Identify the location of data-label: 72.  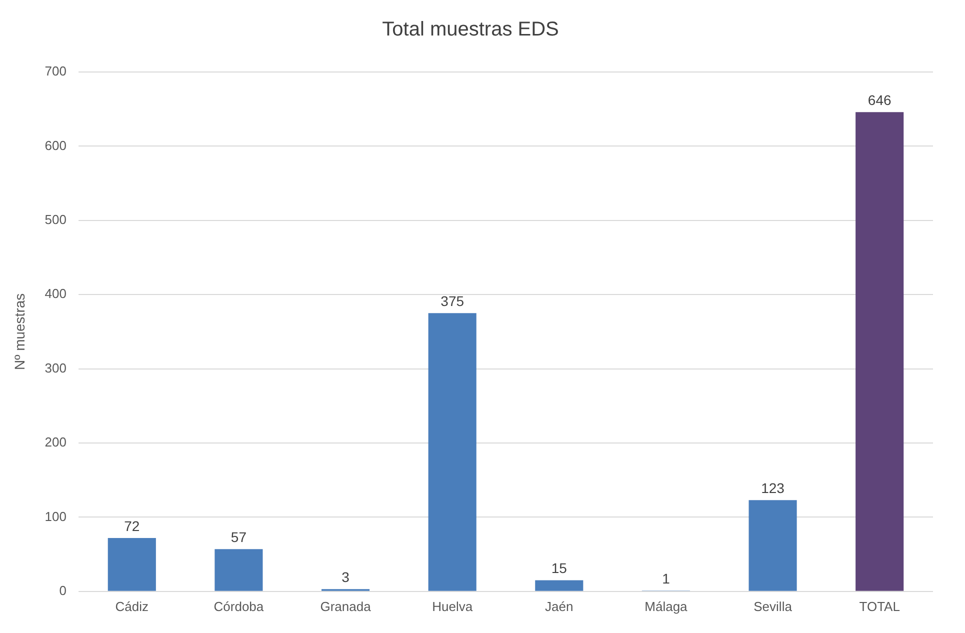
(132, 526).